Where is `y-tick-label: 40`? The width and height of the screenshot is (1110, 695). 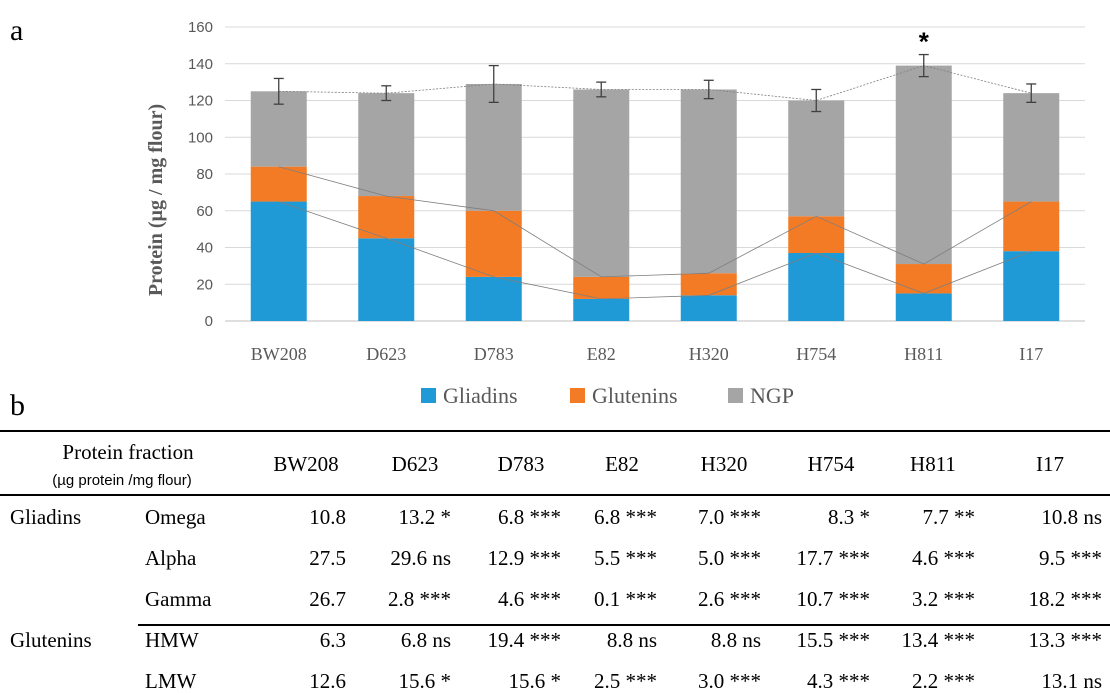 y-tick-label: 40 is located at coordinates (204, 248).